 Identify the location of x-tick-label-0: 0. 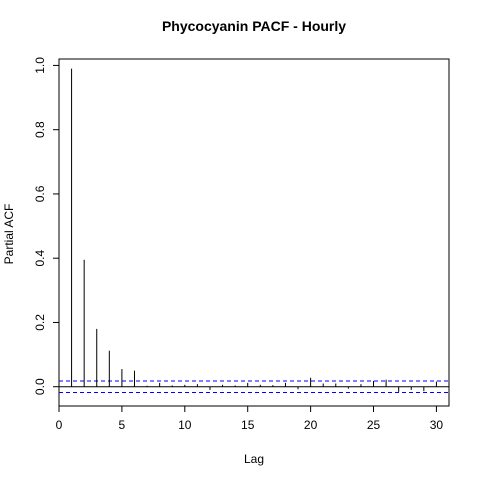
(59, 425).